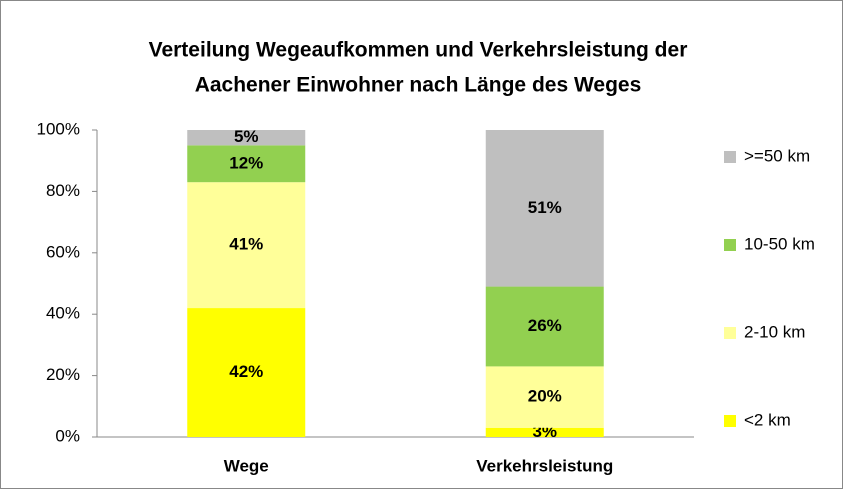  I want to click on chart-title: Aachener Einwohner nach Länge des Weges, so click(418, 85).